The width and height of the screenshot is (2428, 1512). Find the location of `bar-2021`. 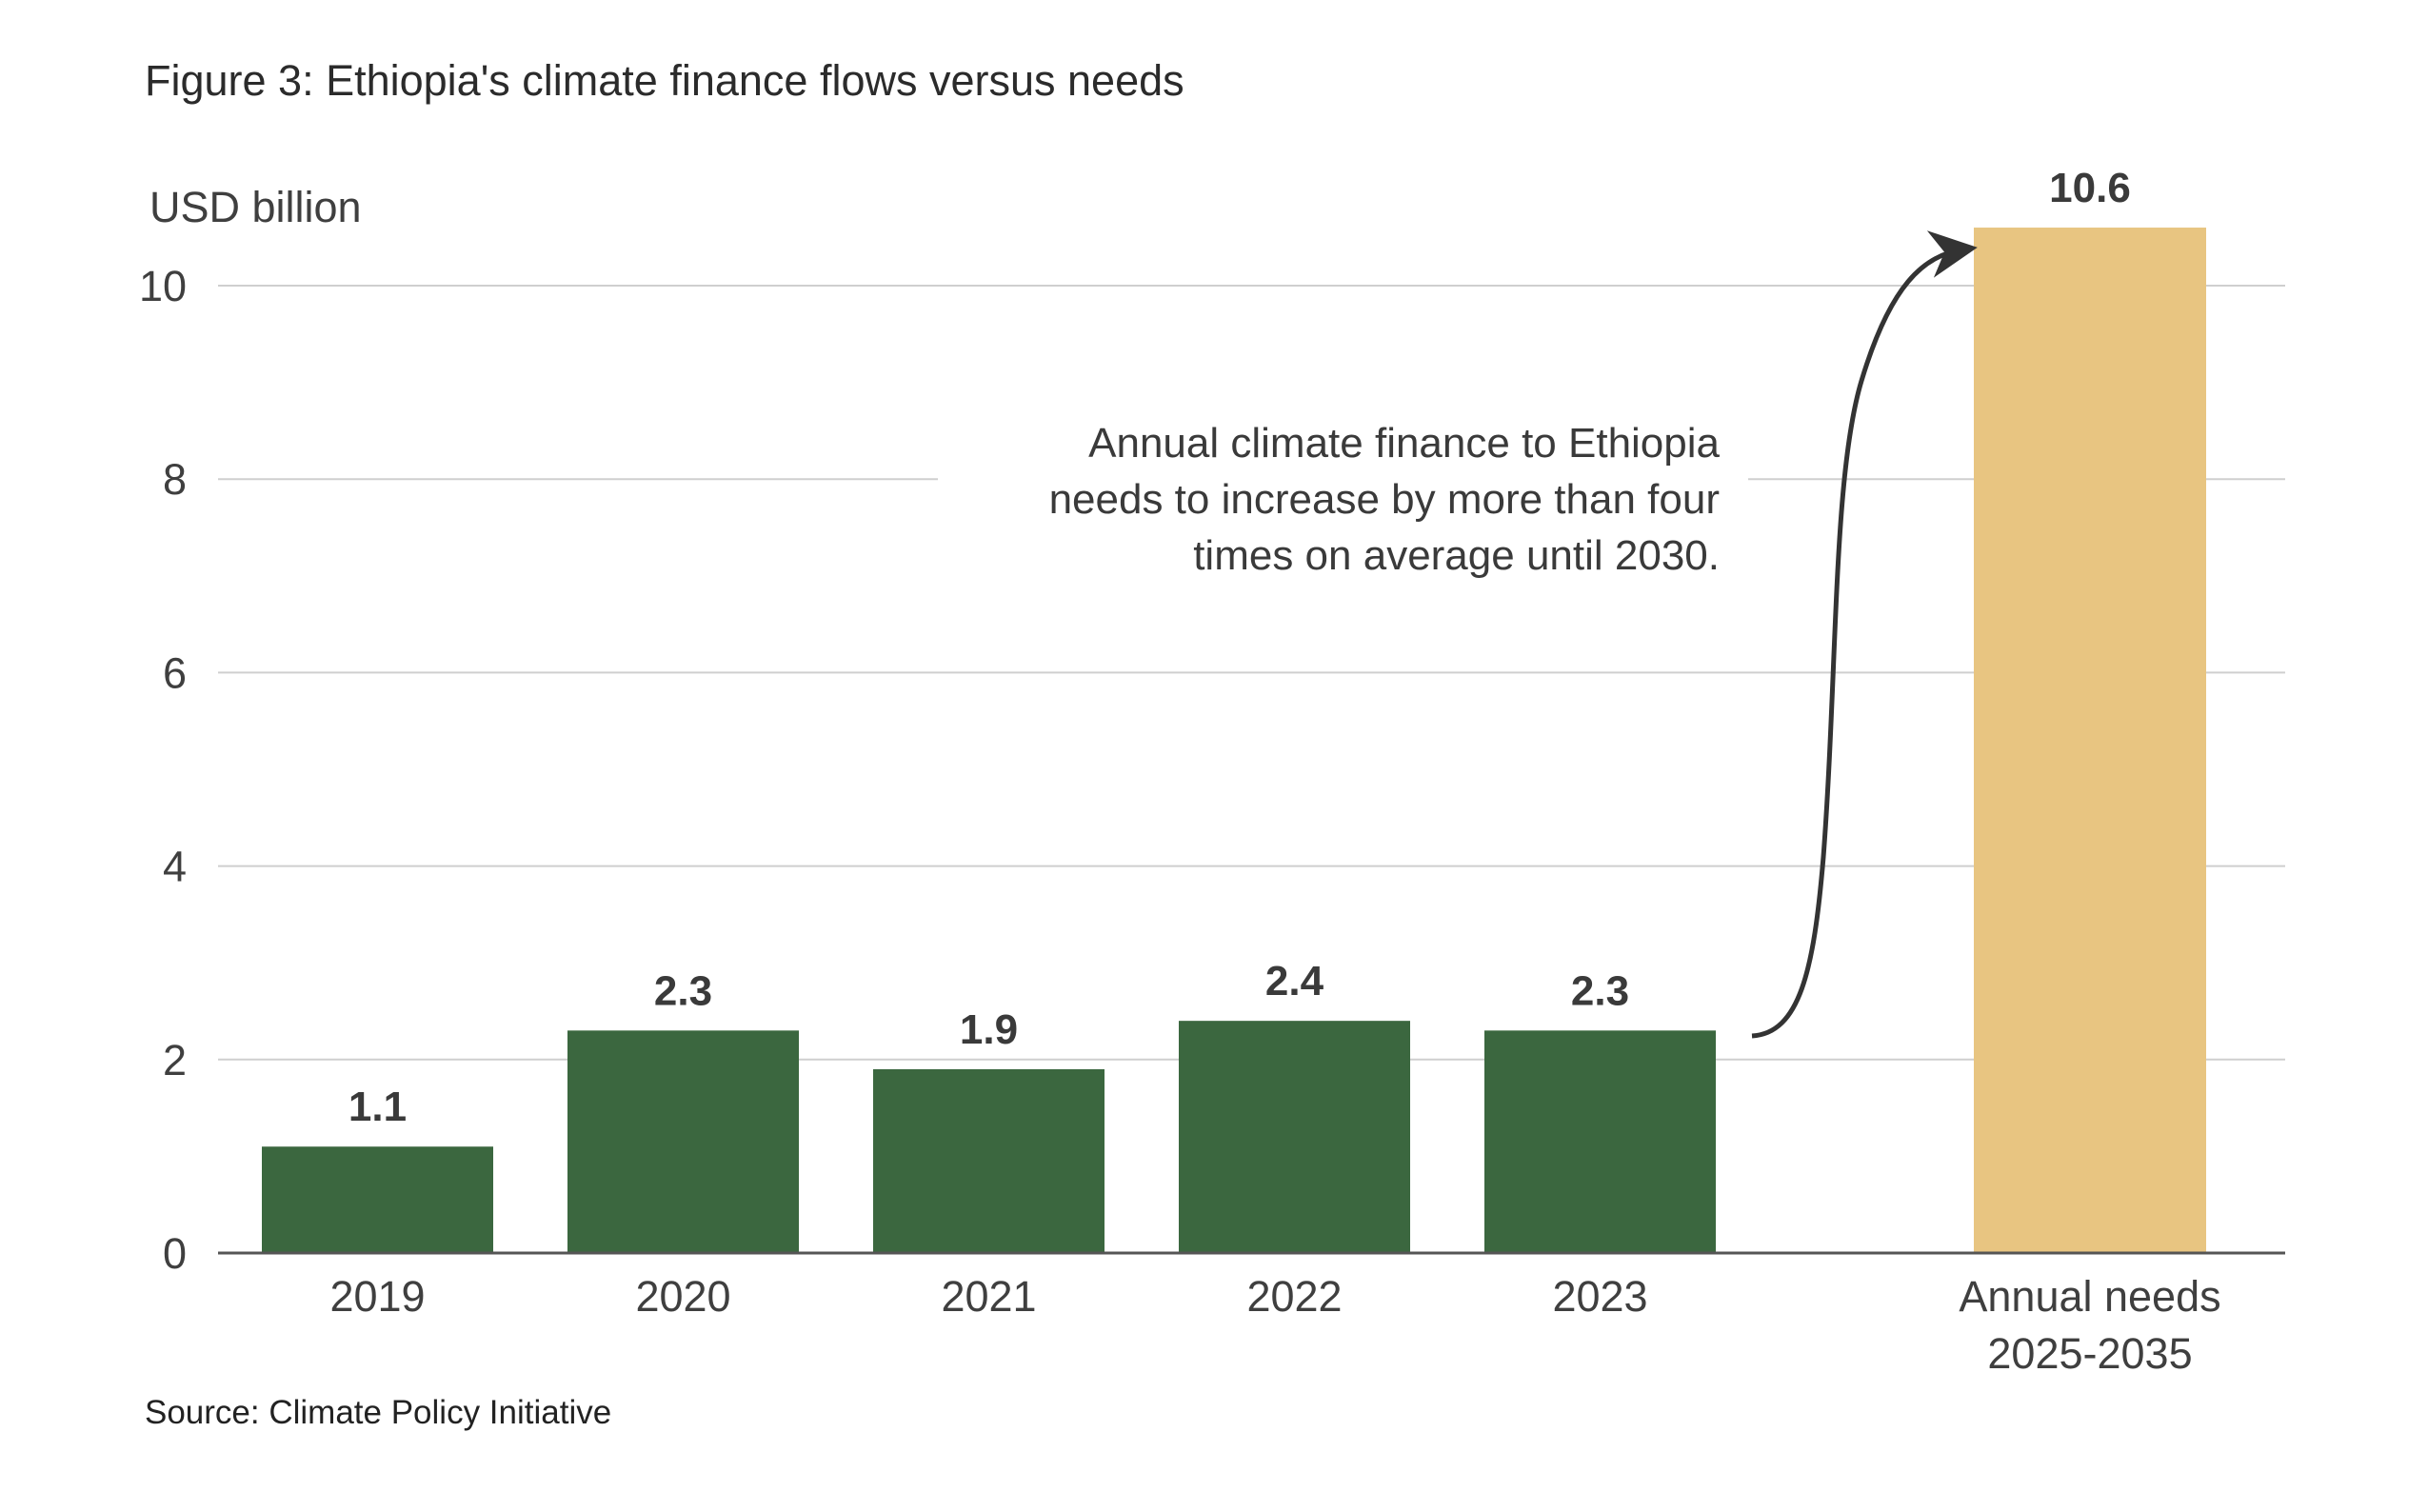

bar-2021 is located at coordinates (989, 1160).